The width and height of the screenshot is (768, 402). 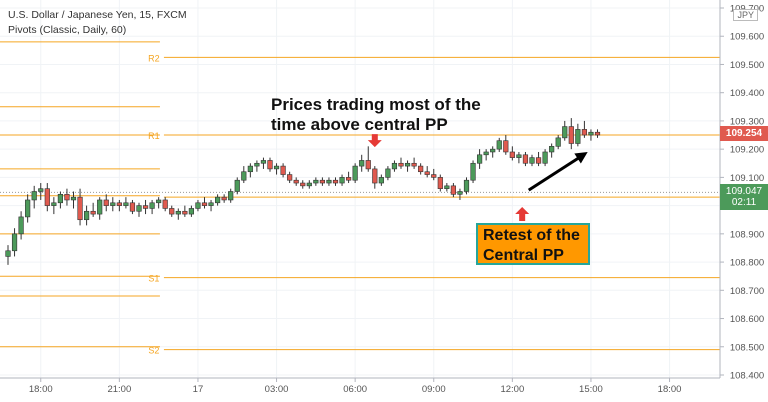 What do you see at coordinates (531, 235) in the screenshot?
I see `annotation-box-line-1: Retest of the` at bounding box center [531, 235].